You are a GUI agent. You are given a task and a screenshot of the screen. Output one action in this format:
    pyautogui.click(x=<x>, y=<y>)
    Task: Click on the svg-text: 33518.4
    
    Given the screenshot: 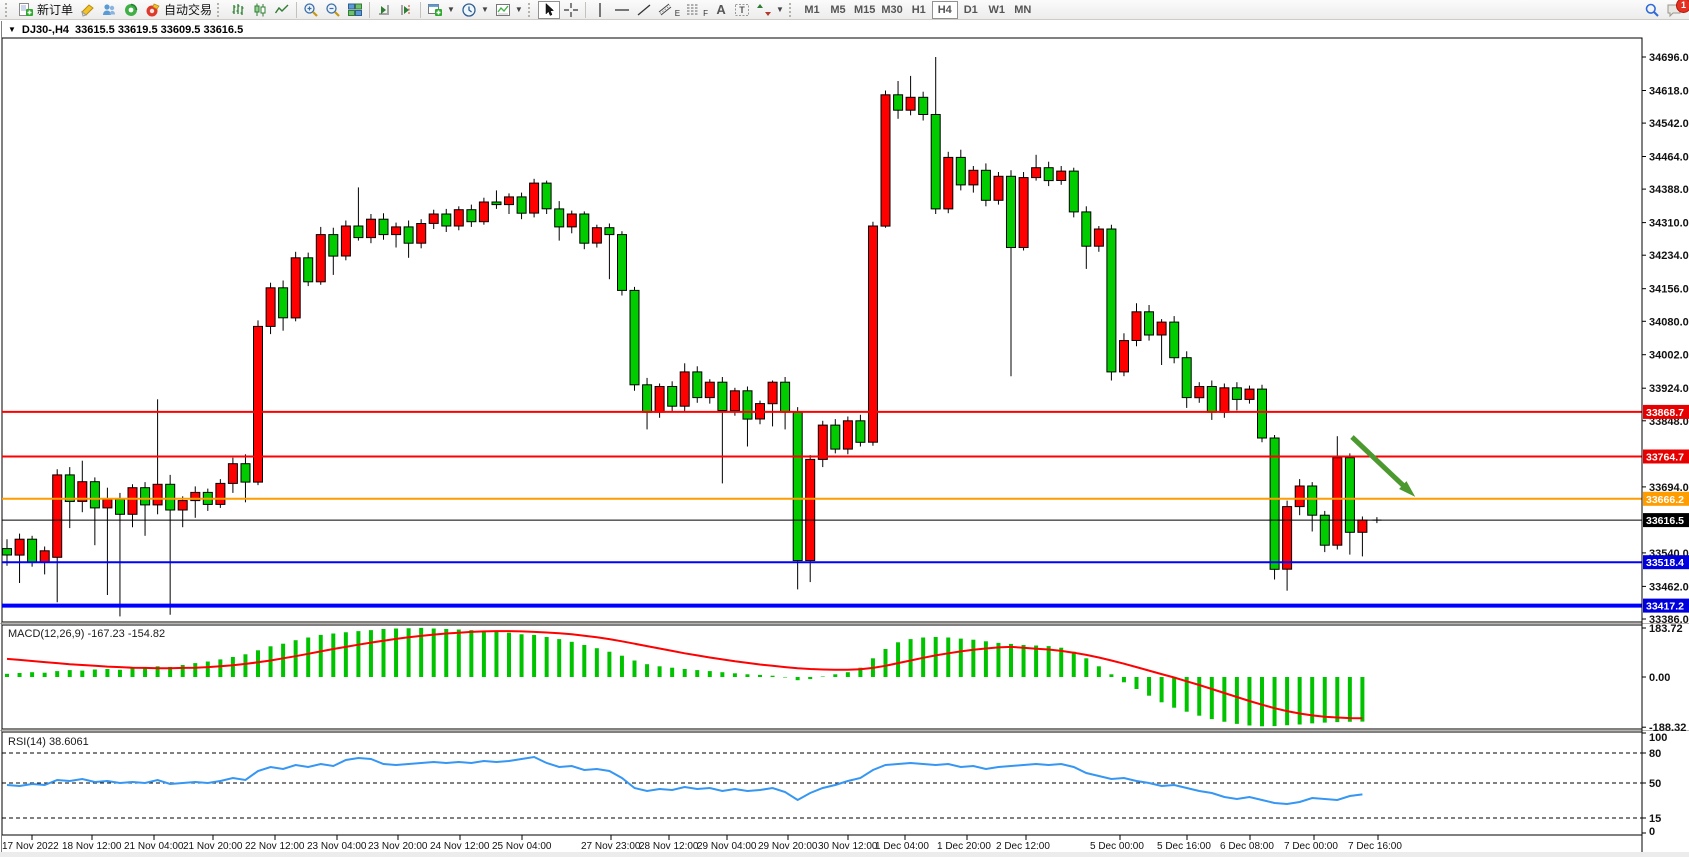 What is the action you would take?
    pyautogui.click(x=1665, y=563)
    